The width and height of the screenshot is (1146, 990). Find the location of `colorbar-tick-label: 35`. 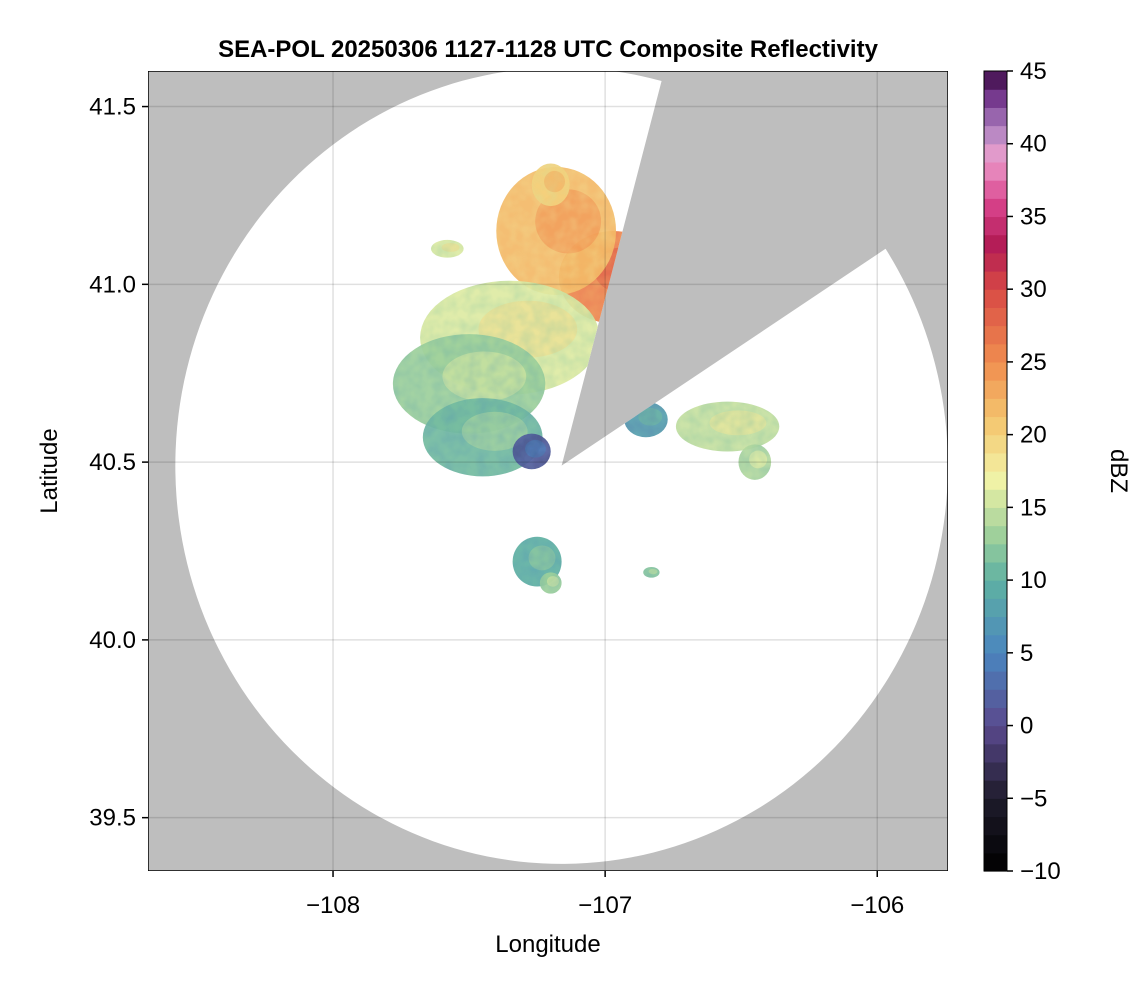

colorbar-tick-label: 35 is located at coordinates (1033, 216).